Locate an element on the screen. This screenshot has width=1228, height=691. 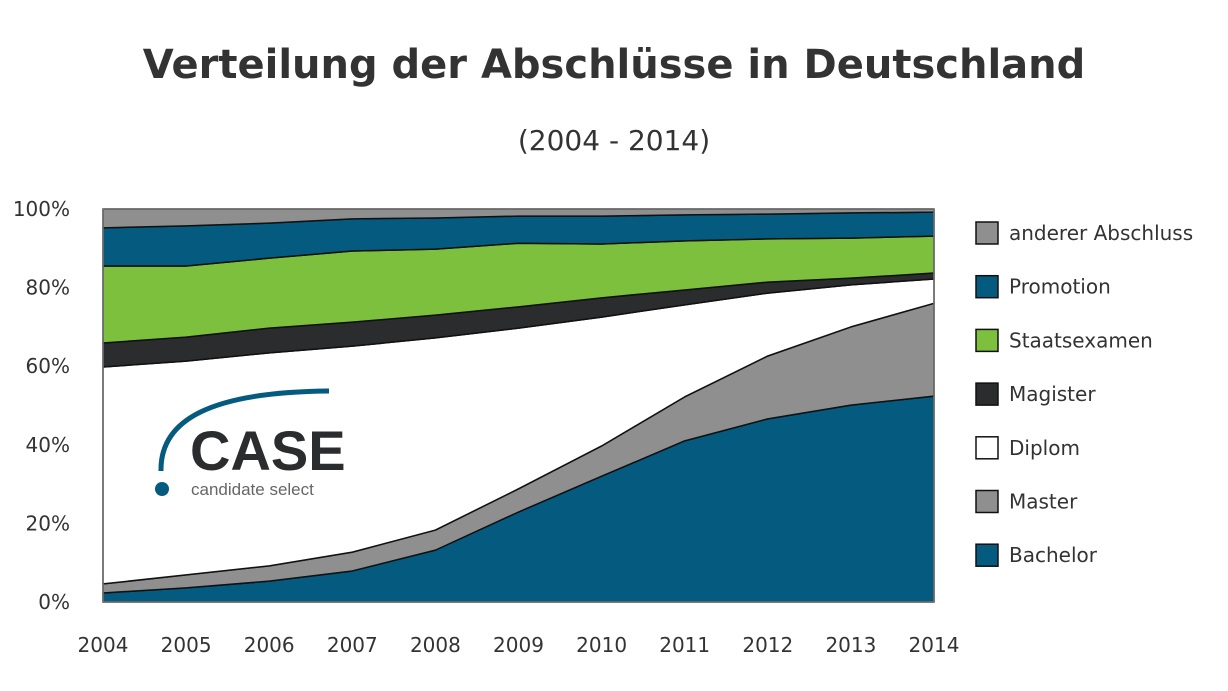
legend-label: anderer Abschluss is located at coordinates (1101, 233).